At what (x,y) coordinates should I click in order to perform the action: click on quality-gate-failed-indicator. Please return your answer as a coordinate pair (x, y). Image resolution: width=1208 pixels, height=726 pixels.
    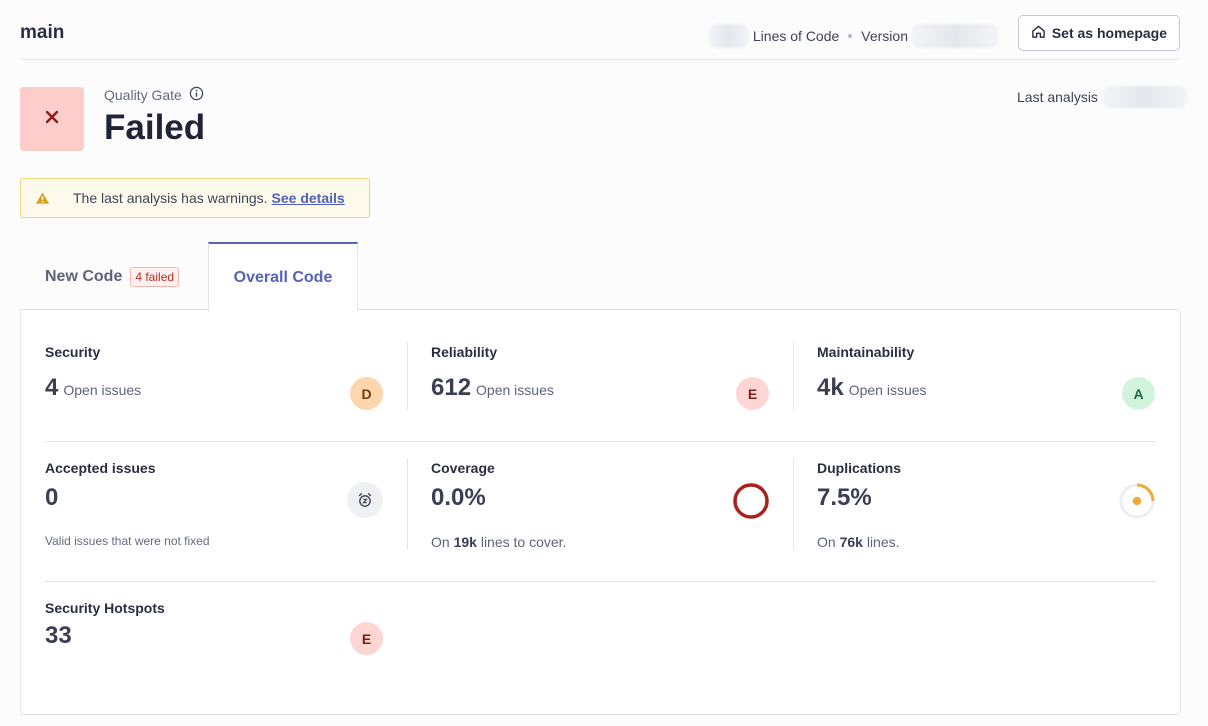
    Looking at the image, I should click on (52, 119).